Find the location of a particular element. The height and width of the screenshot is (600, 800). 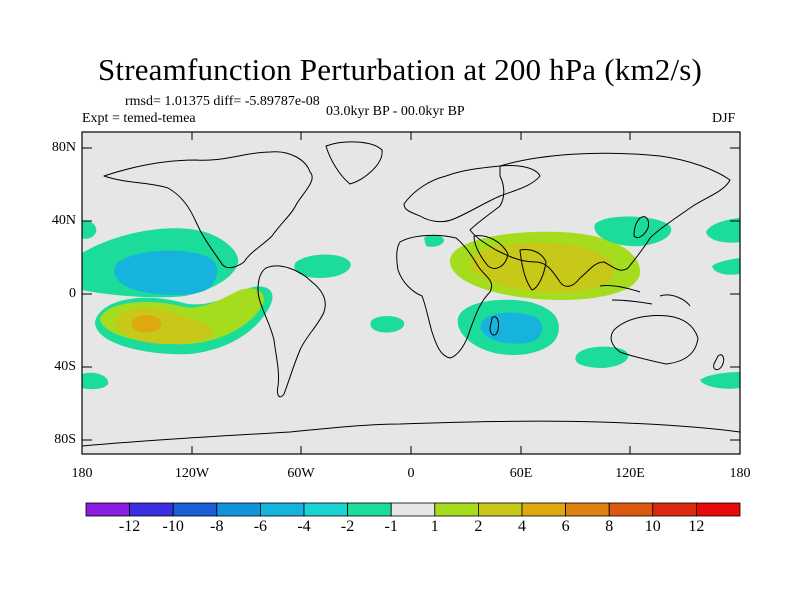

lat-label-40s: 40S is located at coordinates (65, 366).